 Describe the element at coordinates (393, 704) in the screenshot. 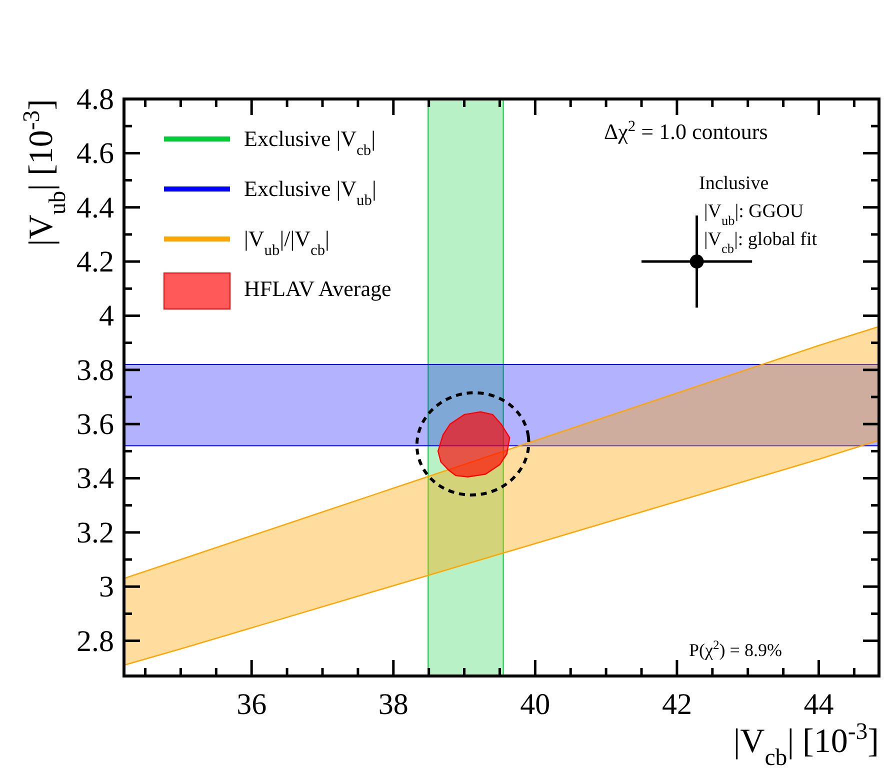

I see `x-tick-label: 38` at that location.